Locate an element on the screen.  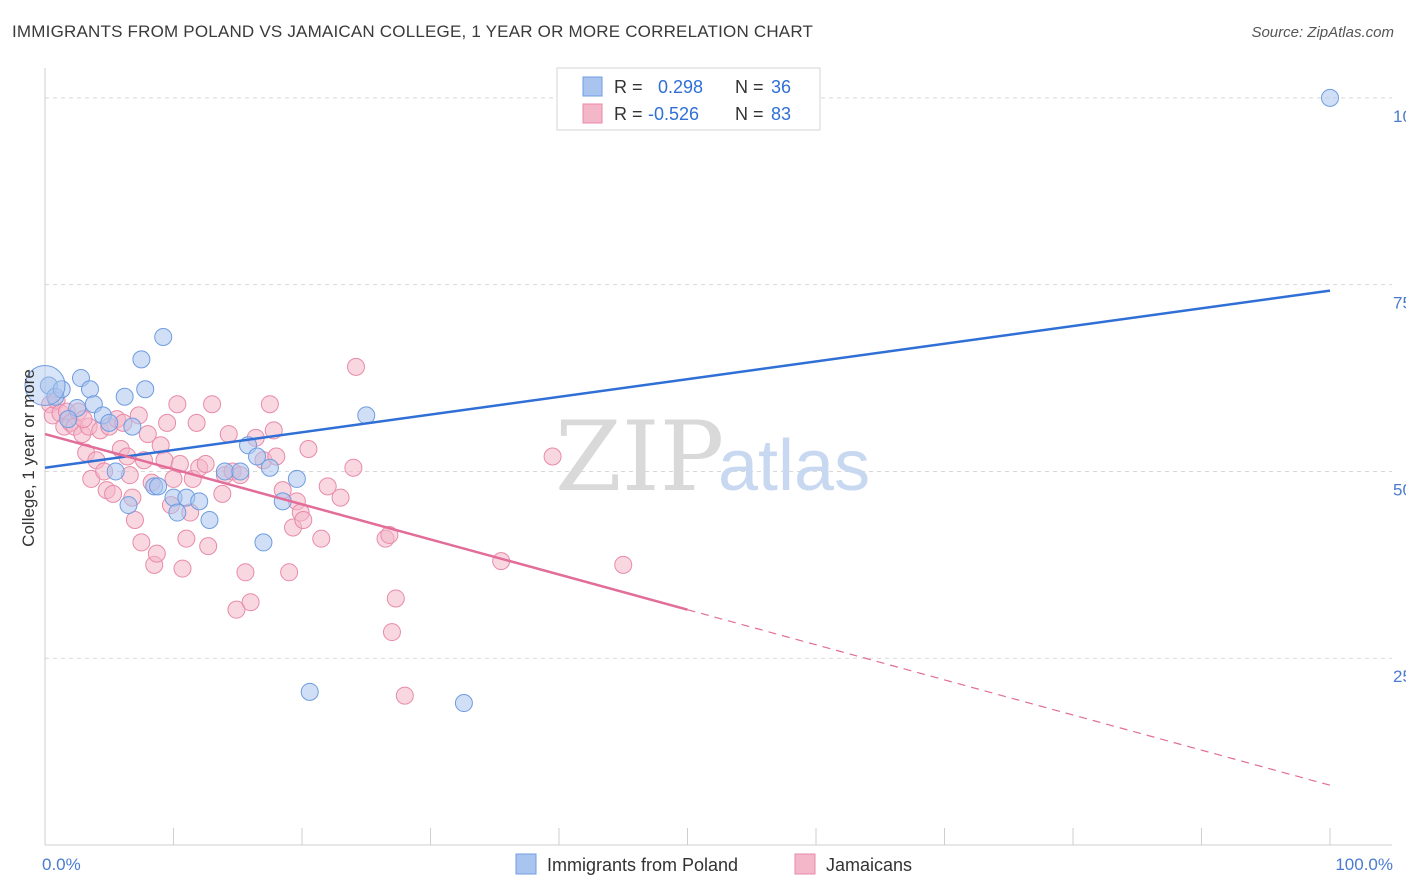
y-tick-label: 50.0% is located at coordinates (1399, 489).